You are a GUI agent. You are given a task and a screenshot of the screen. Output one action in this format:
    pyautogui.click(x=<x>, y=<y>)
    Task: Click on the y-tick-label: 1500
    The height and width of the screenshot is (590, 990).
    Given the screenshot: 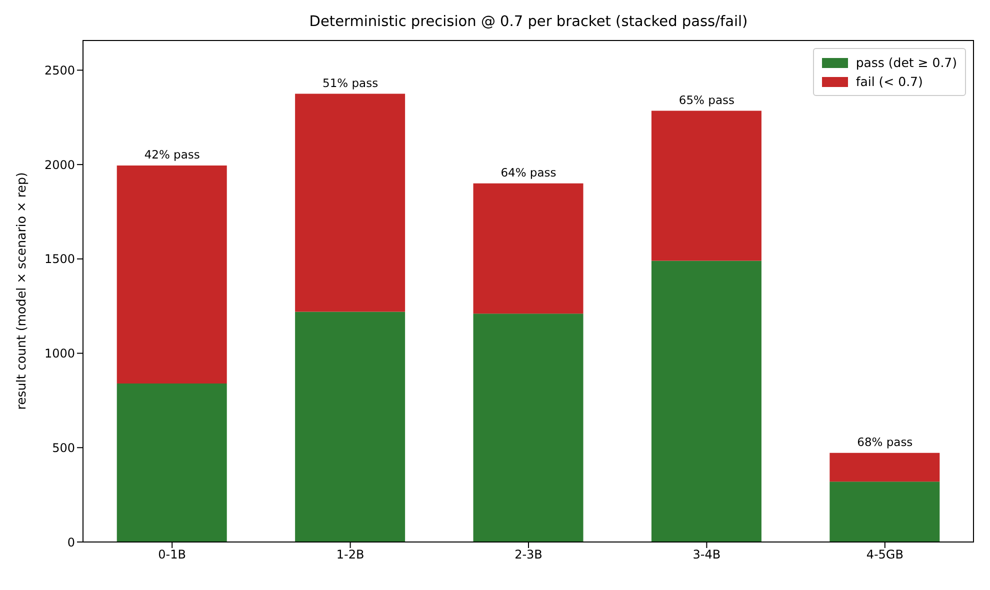 What is the action you would take?
    pyautogui.click(x=59, y=259)
    